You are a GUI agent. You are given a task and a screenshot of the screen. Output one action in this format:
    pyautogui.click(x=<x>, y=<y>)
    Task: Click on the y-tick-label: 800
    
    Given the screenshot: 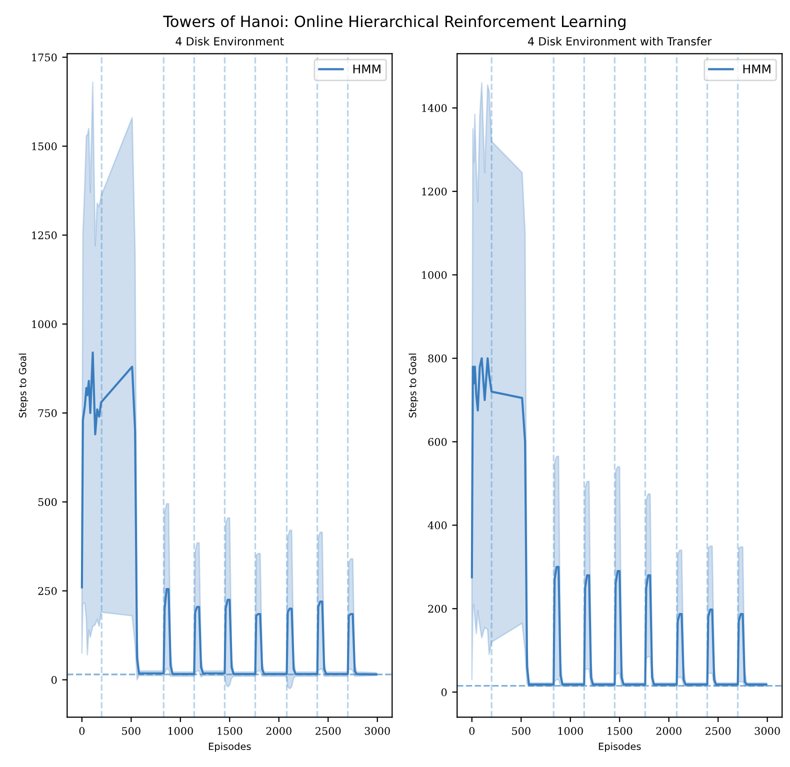 What is the action you would take?
    pyautogui.click(x=437, y=358)
    